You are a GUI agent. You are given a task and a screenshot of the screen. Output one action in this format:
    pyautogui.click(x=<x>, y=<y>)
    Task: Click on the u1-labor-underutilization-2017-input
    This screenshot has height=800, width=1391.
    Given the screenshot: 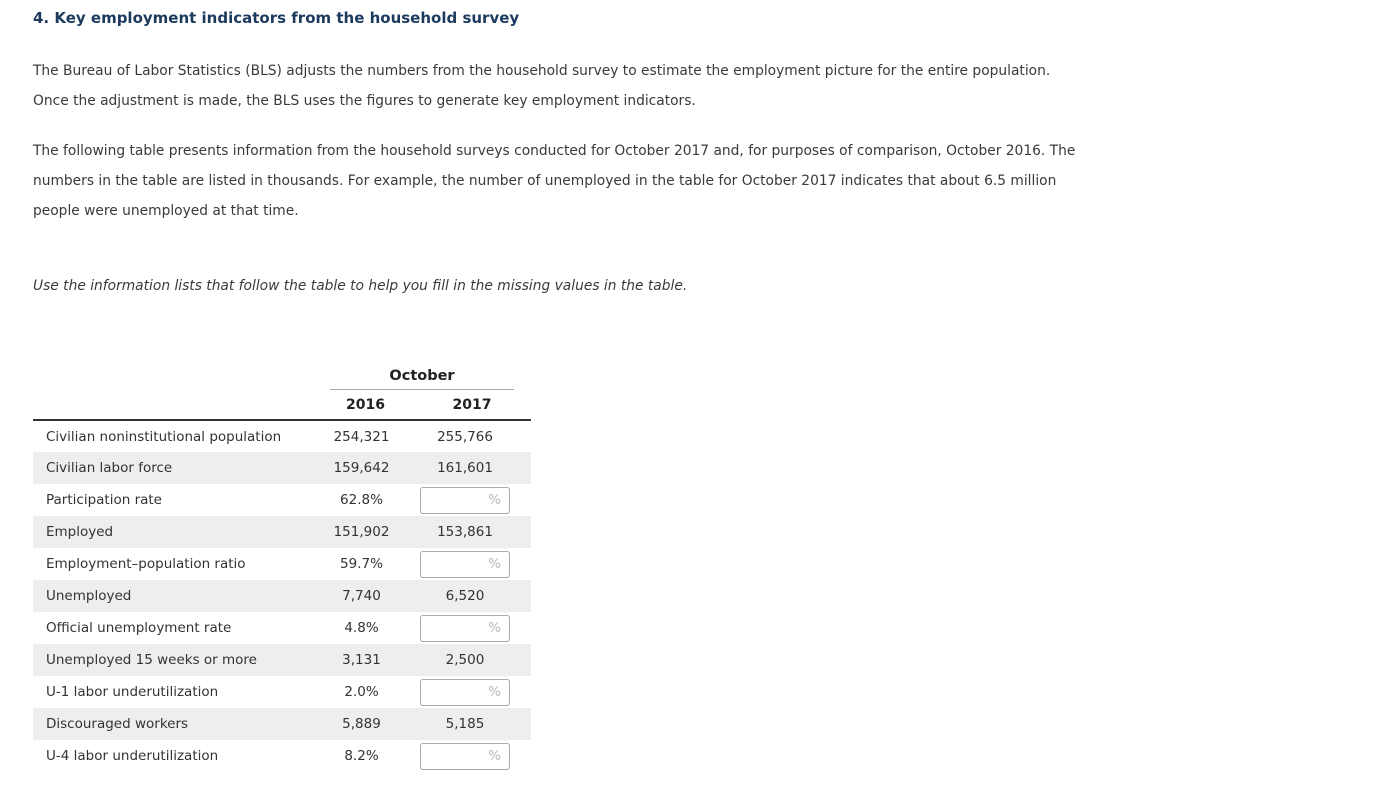 What is the action you would take?
    pyautogui.click(x=465, y=692)
    